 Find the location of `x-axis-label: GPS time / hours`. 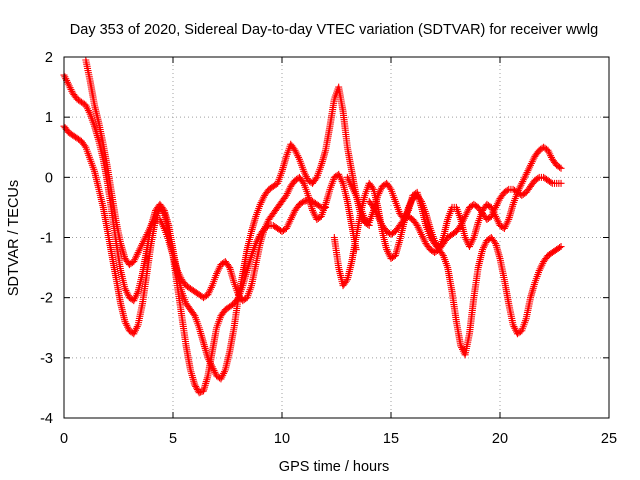

x-axis-label: GPS time / hours is located at coordinates (334, 467).